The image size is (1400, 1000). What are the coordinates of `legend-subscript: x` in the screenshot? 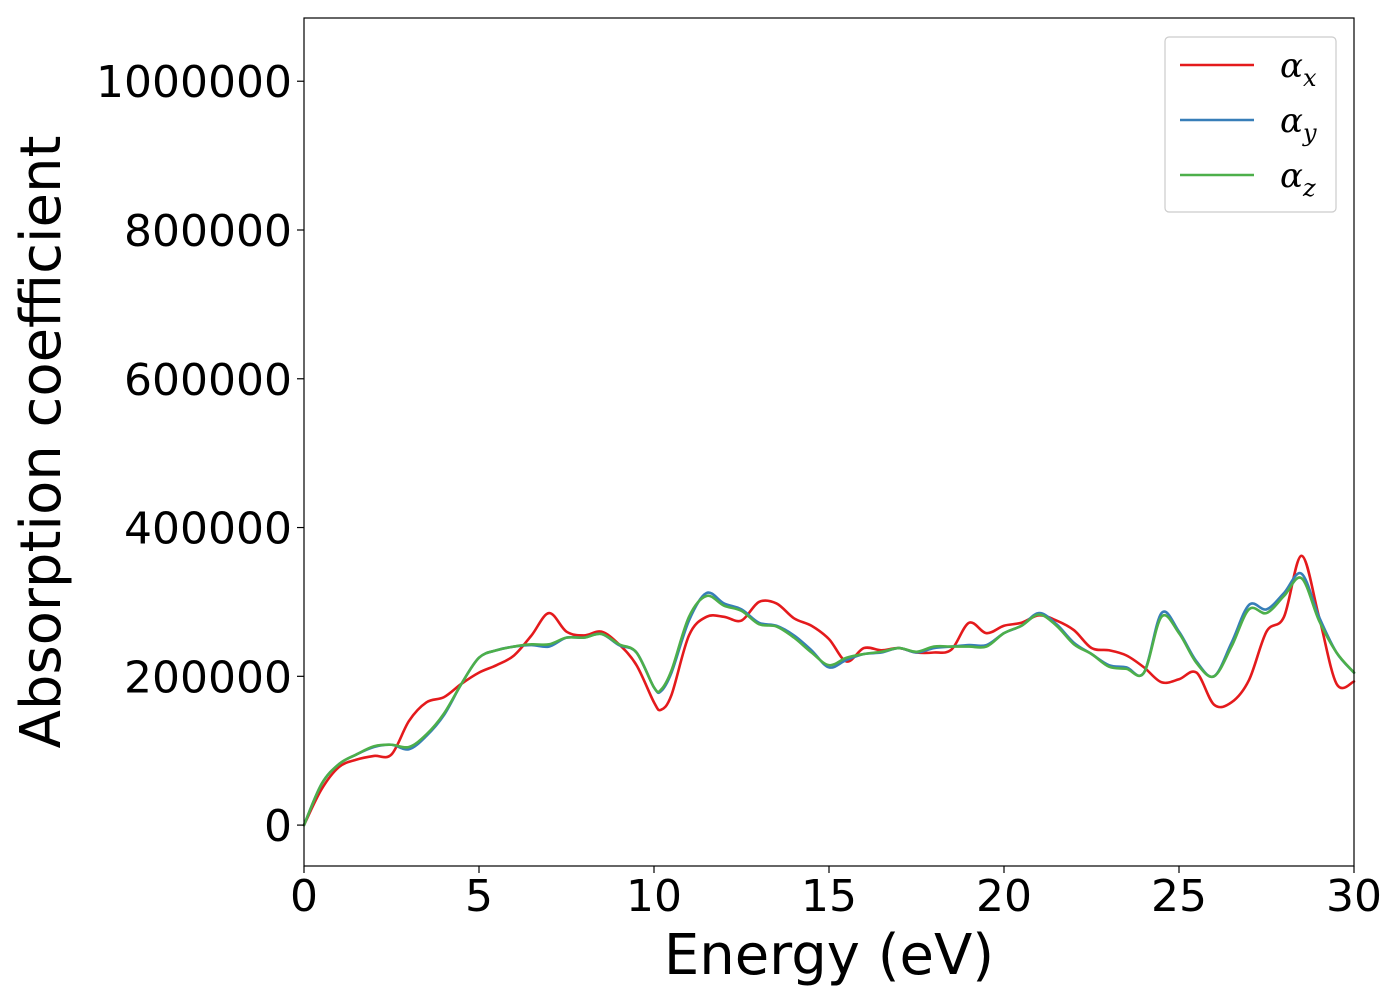 It's located at (1310, 78).